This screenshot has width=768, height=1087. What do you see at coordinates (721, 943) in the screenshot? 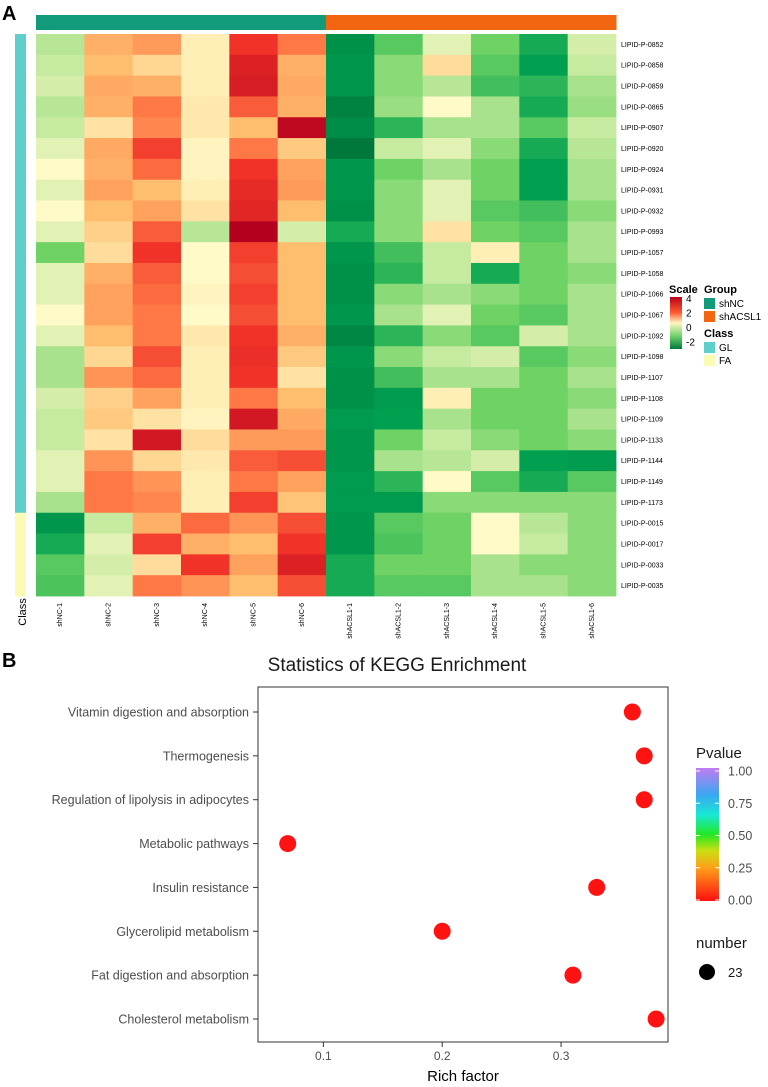
I see `number-legend-title: number` at bounding box center [721, 943].